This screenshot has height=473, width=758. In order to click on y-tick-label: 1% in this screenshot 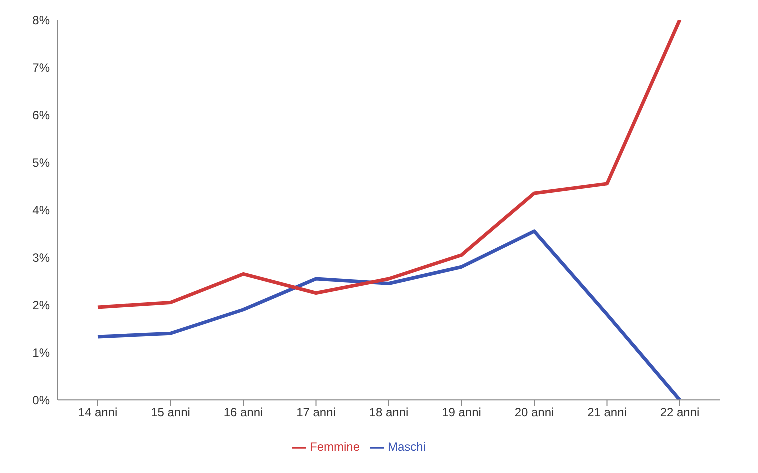, I will do `click(41, 353)`.